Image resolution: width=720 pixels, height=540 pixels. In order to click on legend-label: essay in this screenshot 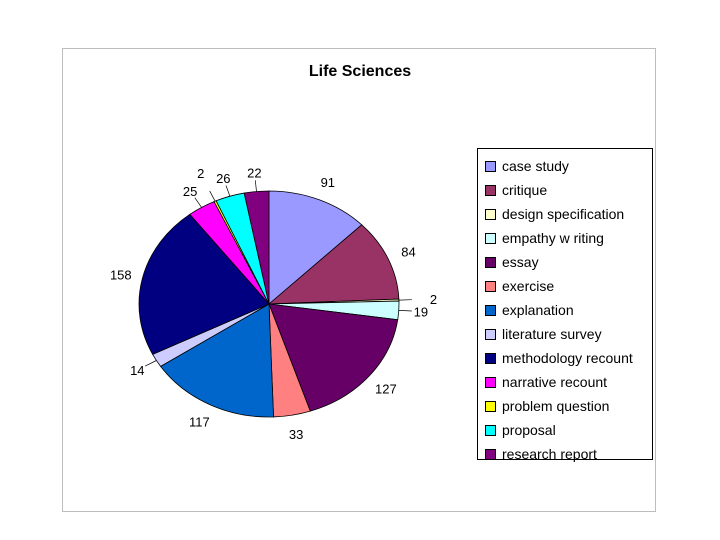, I will do `click(520, 262)`.